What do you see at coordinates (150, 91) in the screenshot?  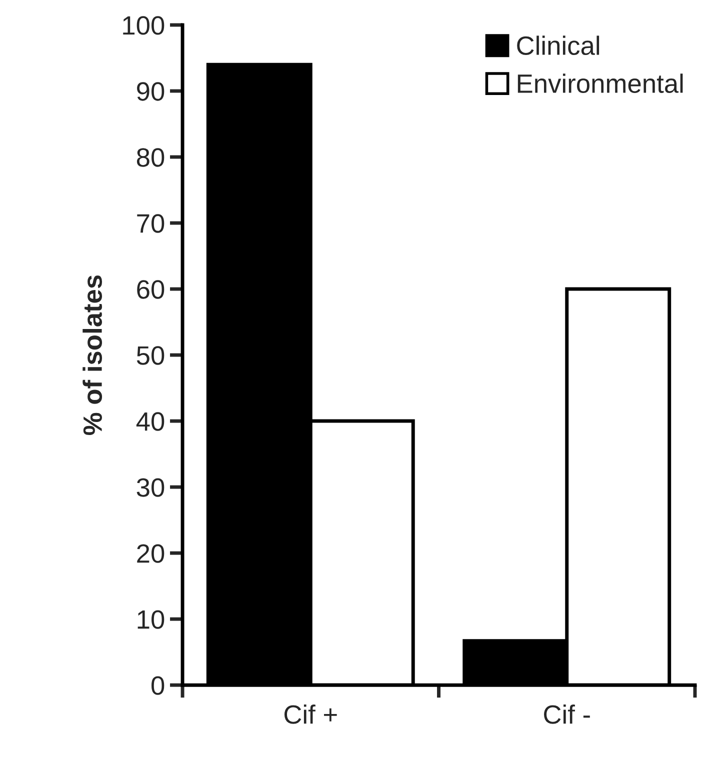 I see `y-tick-label: 90` at bounding box center [150, 91].